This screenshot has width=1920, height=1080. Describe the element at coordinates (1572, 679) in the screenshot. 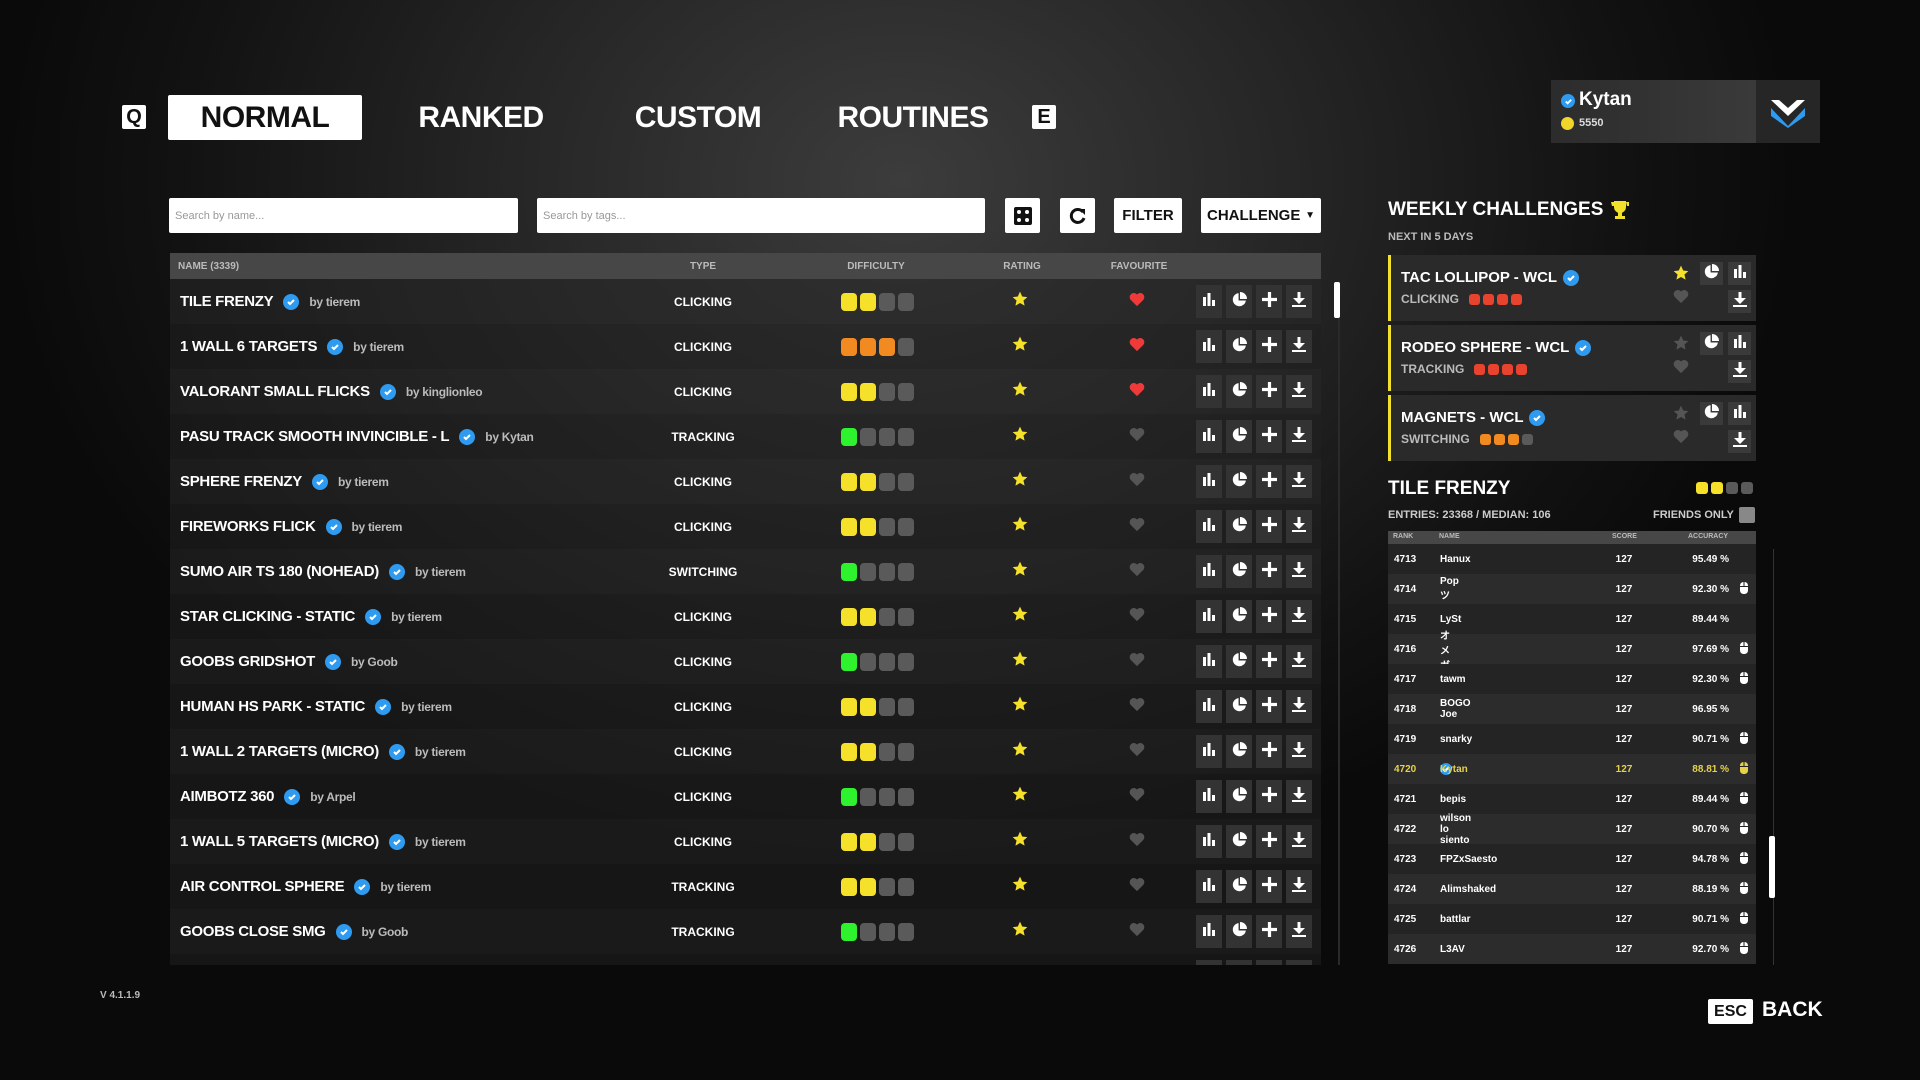

I see `leaderboard-row: 4717 tawm 127 92.30 %` at that location.